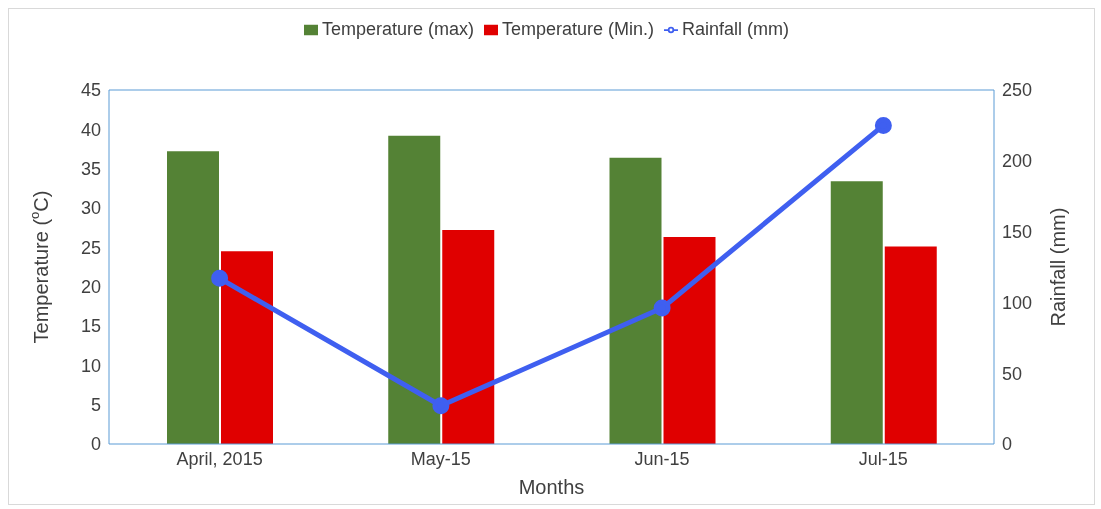 This screenshot has height=509, width=1101. What do you see at coordinates (95, 444) in the screenshot?
I see `y-tick-label: 0` at bounding box center [95, 444].